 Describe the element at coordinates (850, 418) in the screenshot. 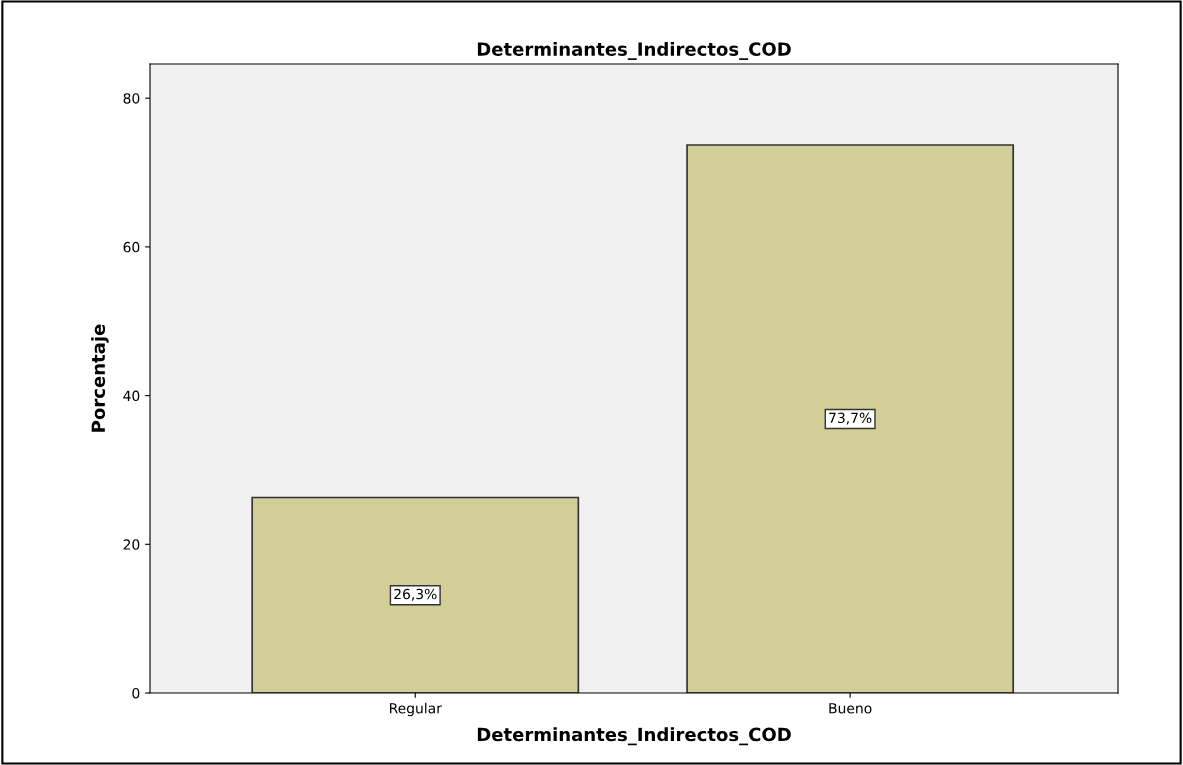

I see `data-label: 73,7%` at that location.